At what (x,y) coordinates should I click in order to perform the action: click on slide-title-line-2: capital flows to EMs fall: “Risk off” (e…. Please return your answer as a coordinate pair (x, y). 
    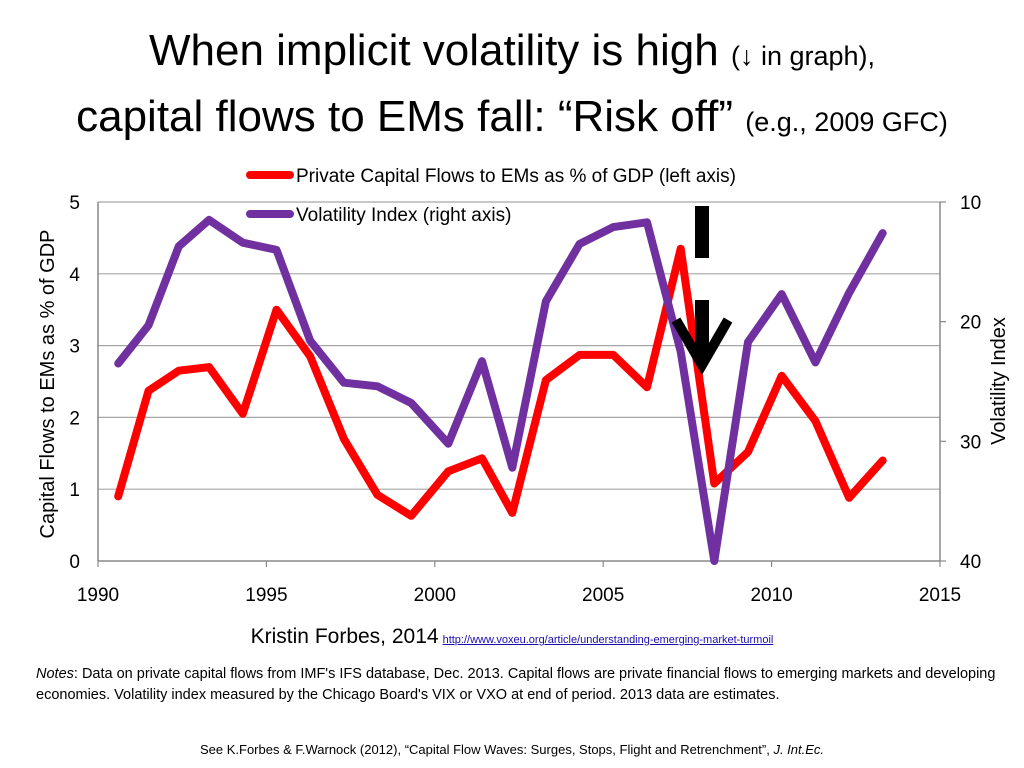
    Looking at the image, I should click on (512, 117).